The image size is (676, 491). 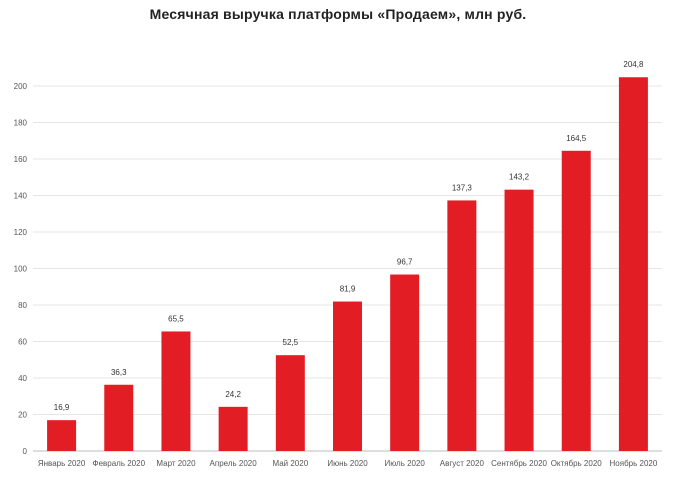 What do you see at coordinates (176, 463) in the screenshot?
I see `x-tick-label: Март 2020` at bounding box center [176, 463].